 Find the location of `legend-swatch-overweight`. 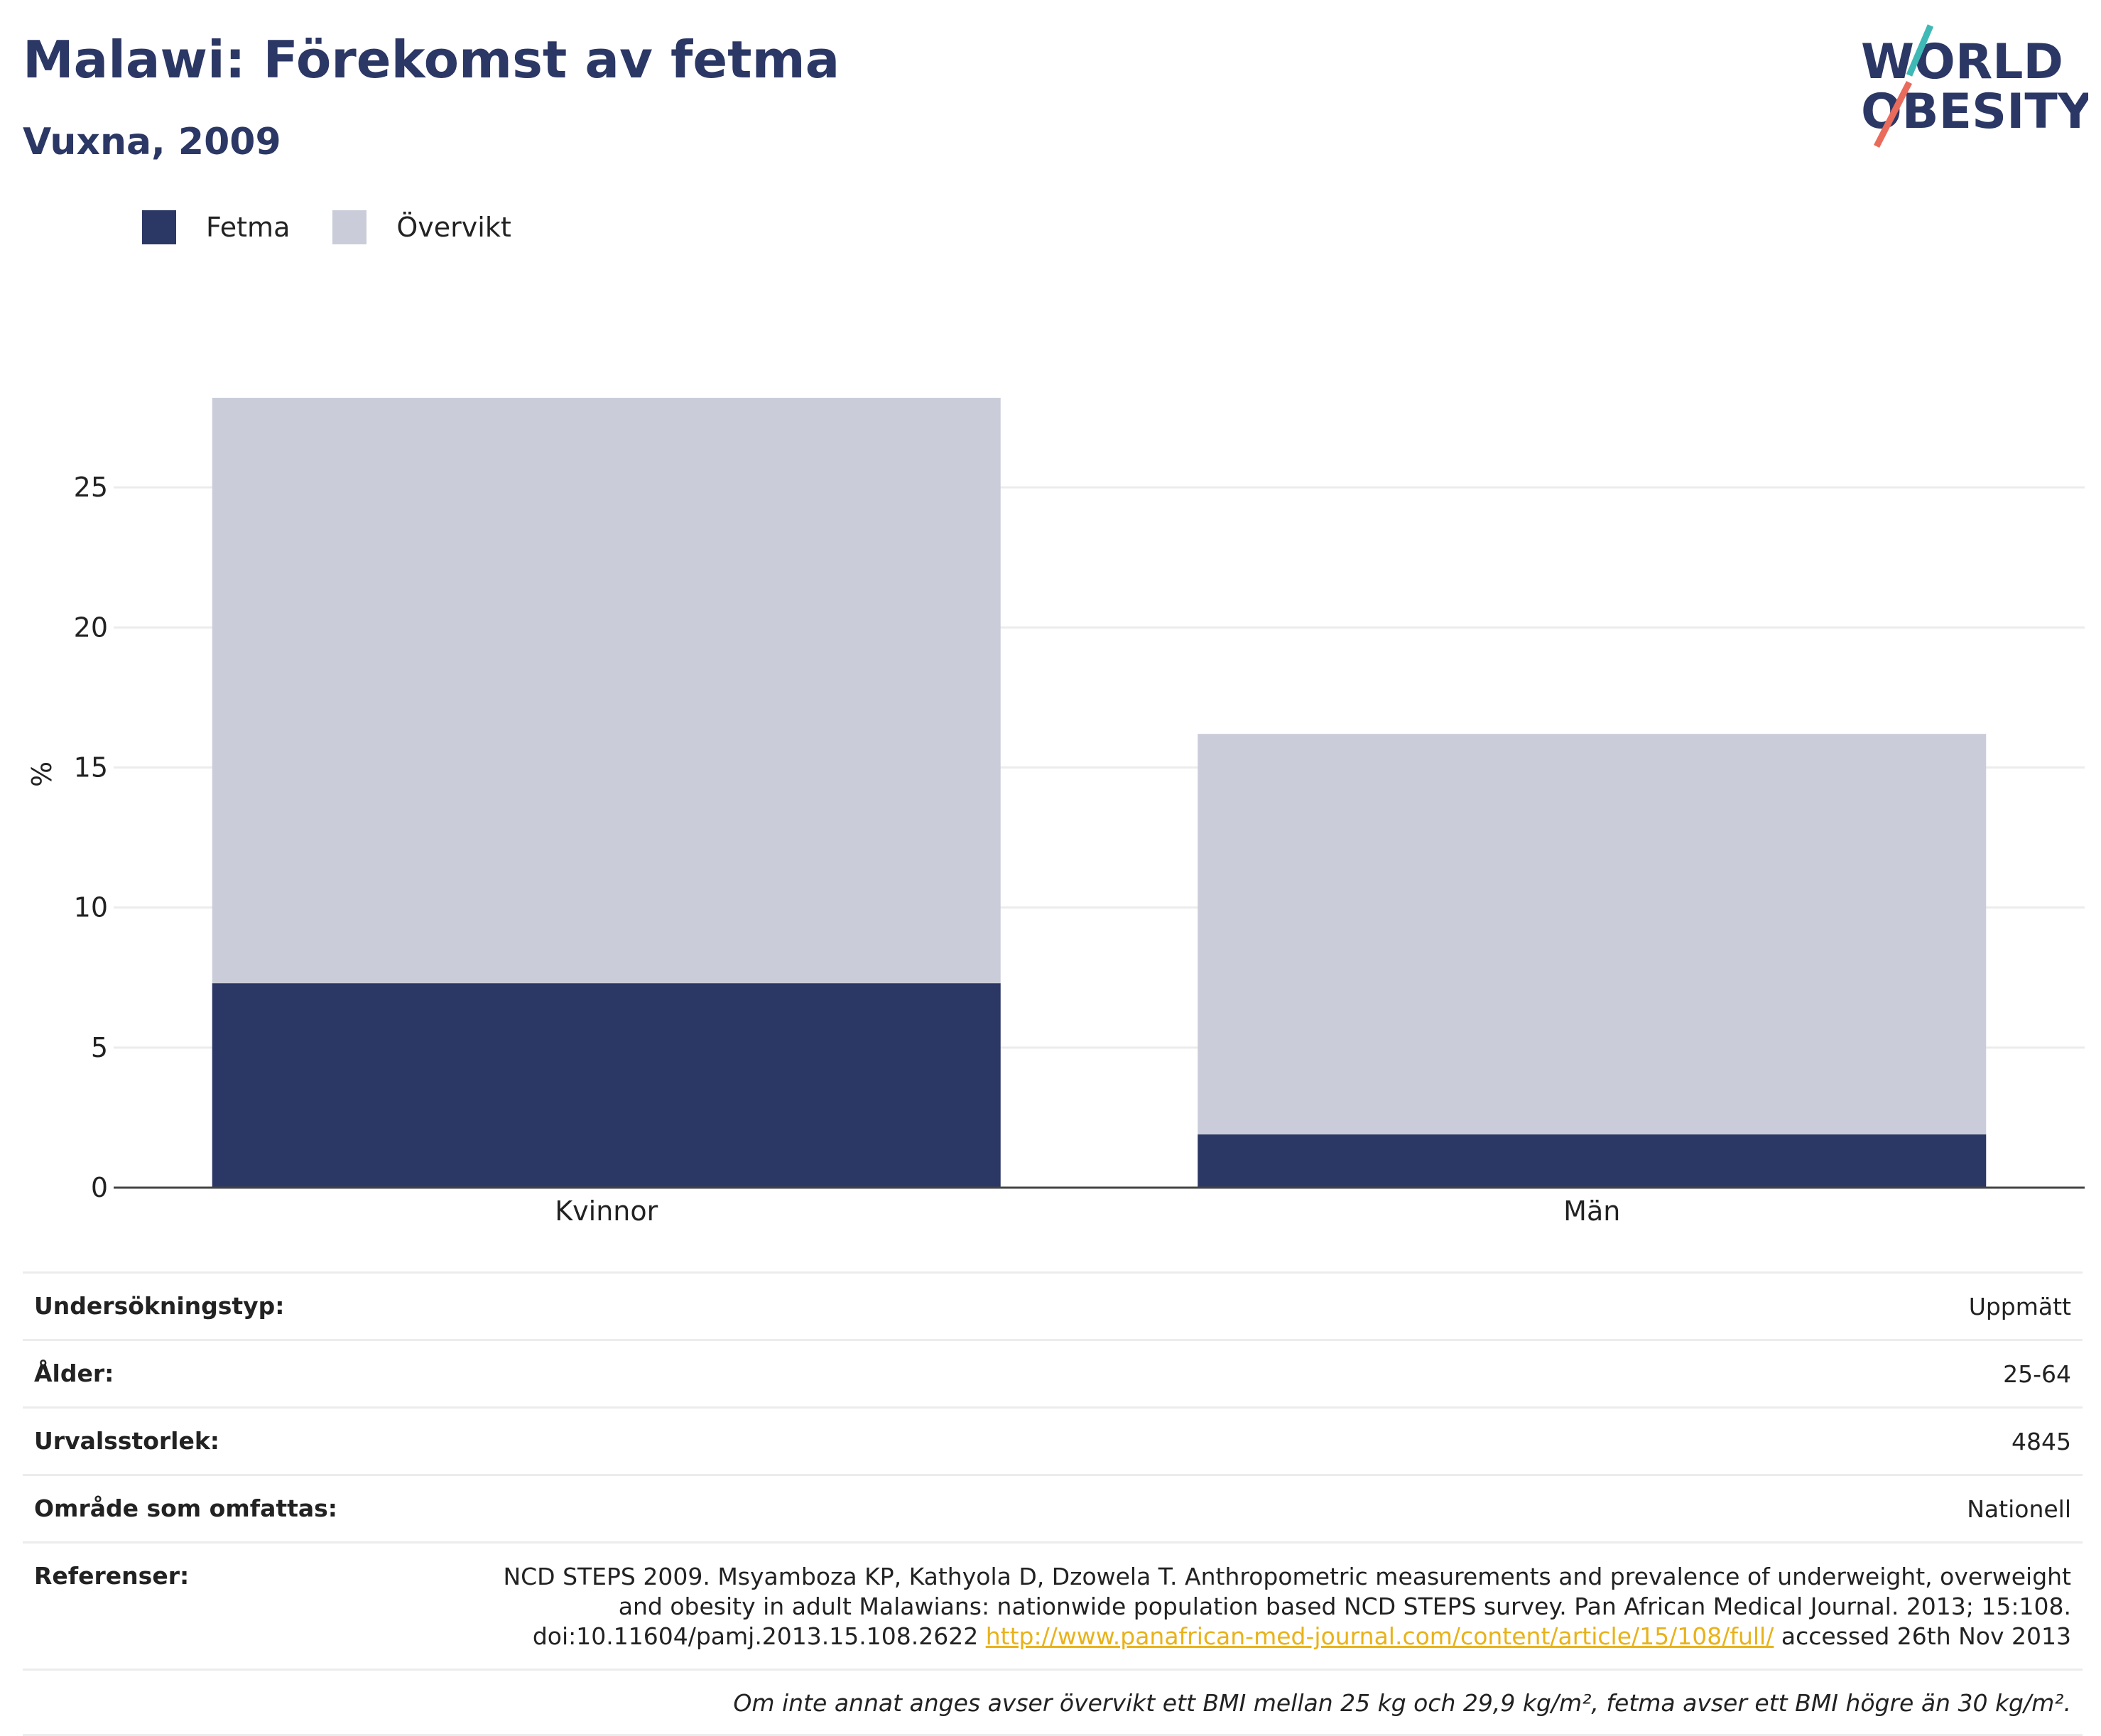

legend-swatch-overweight is located at coordinates (349, 227).